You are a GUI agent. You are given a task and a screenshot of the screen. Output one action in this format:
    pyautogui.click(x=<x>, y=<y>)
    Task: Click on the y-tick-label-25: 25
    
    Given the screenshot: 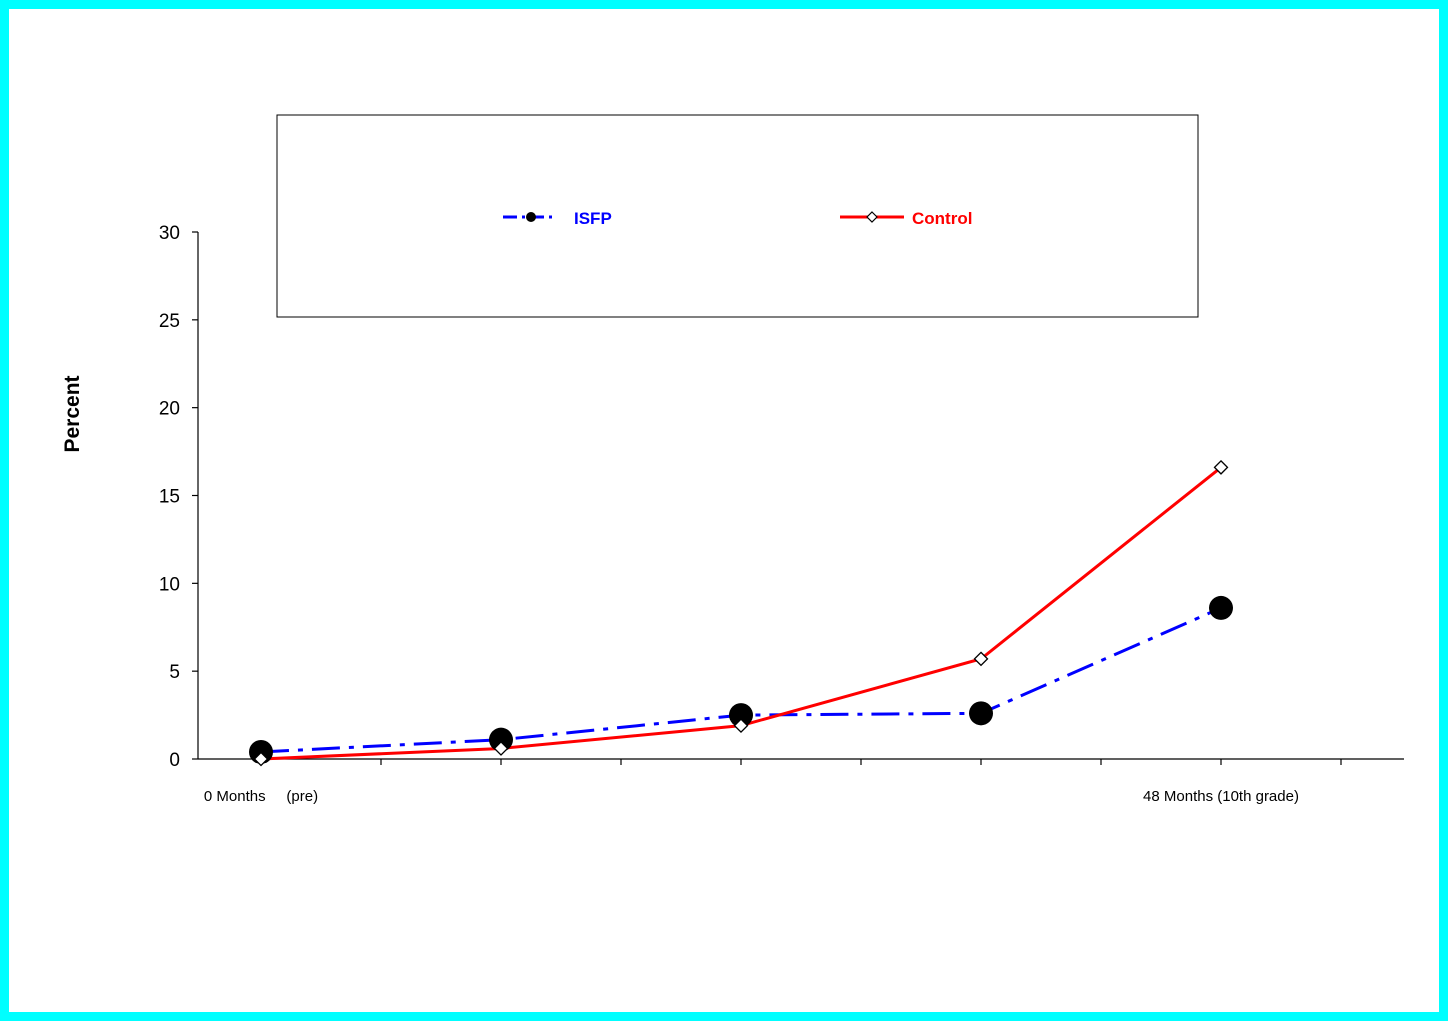 What is the action you would take?
    pyautogui.click(x=169, y=321)
    